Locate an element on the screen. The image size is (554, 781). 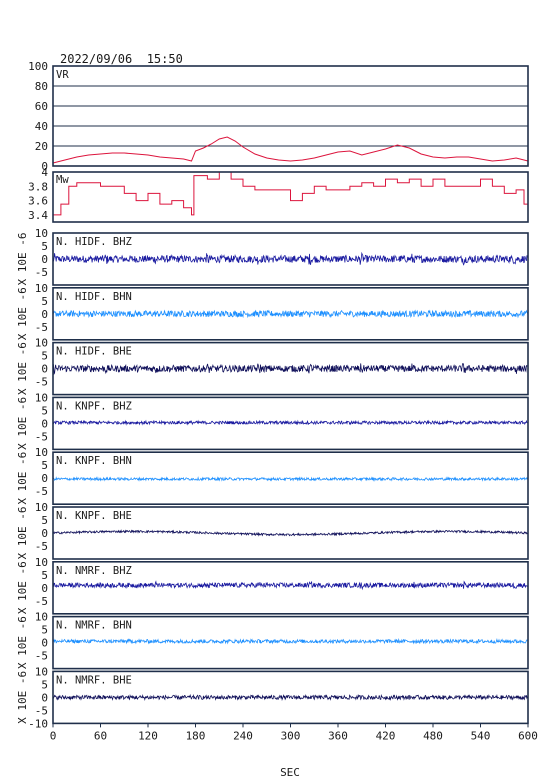
vr-y-tick-label: 0 is located at coordinates (44, 166).